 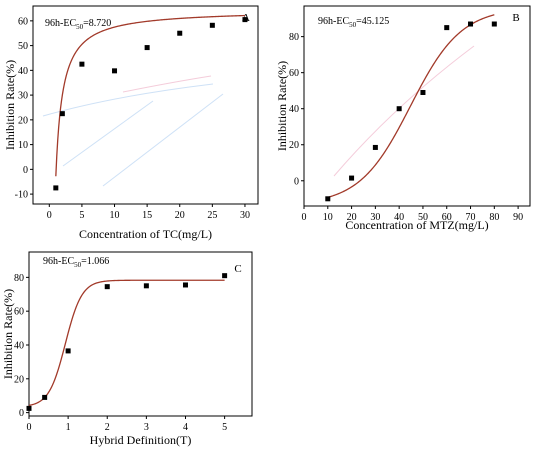 What do you see at coordinates (78, 24) in the screenshot?
I see `ec50-annotation: 96h-EC50=8.720` at bounding box center [78, 24].